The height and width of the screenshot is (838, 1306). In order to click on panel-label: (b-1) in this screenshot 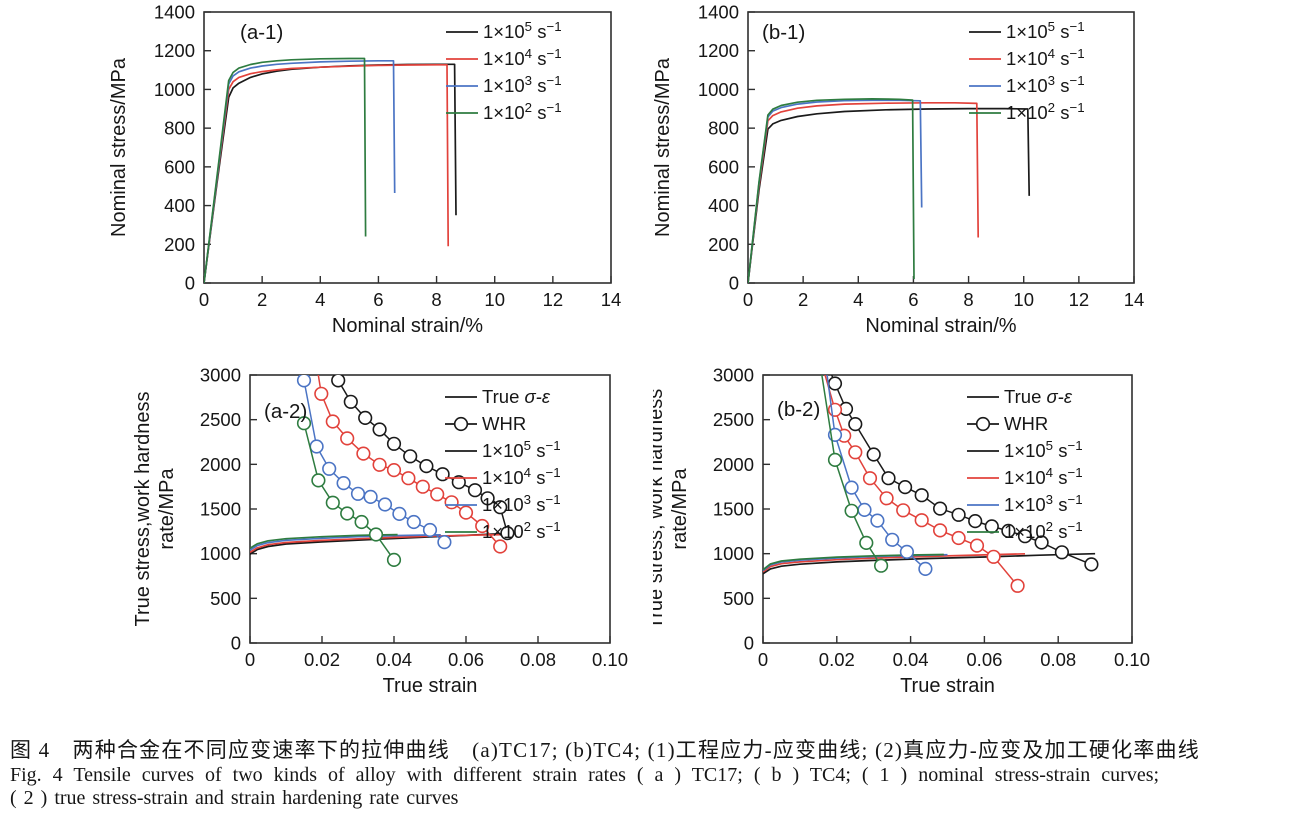, I will do `click(783, 32)`.